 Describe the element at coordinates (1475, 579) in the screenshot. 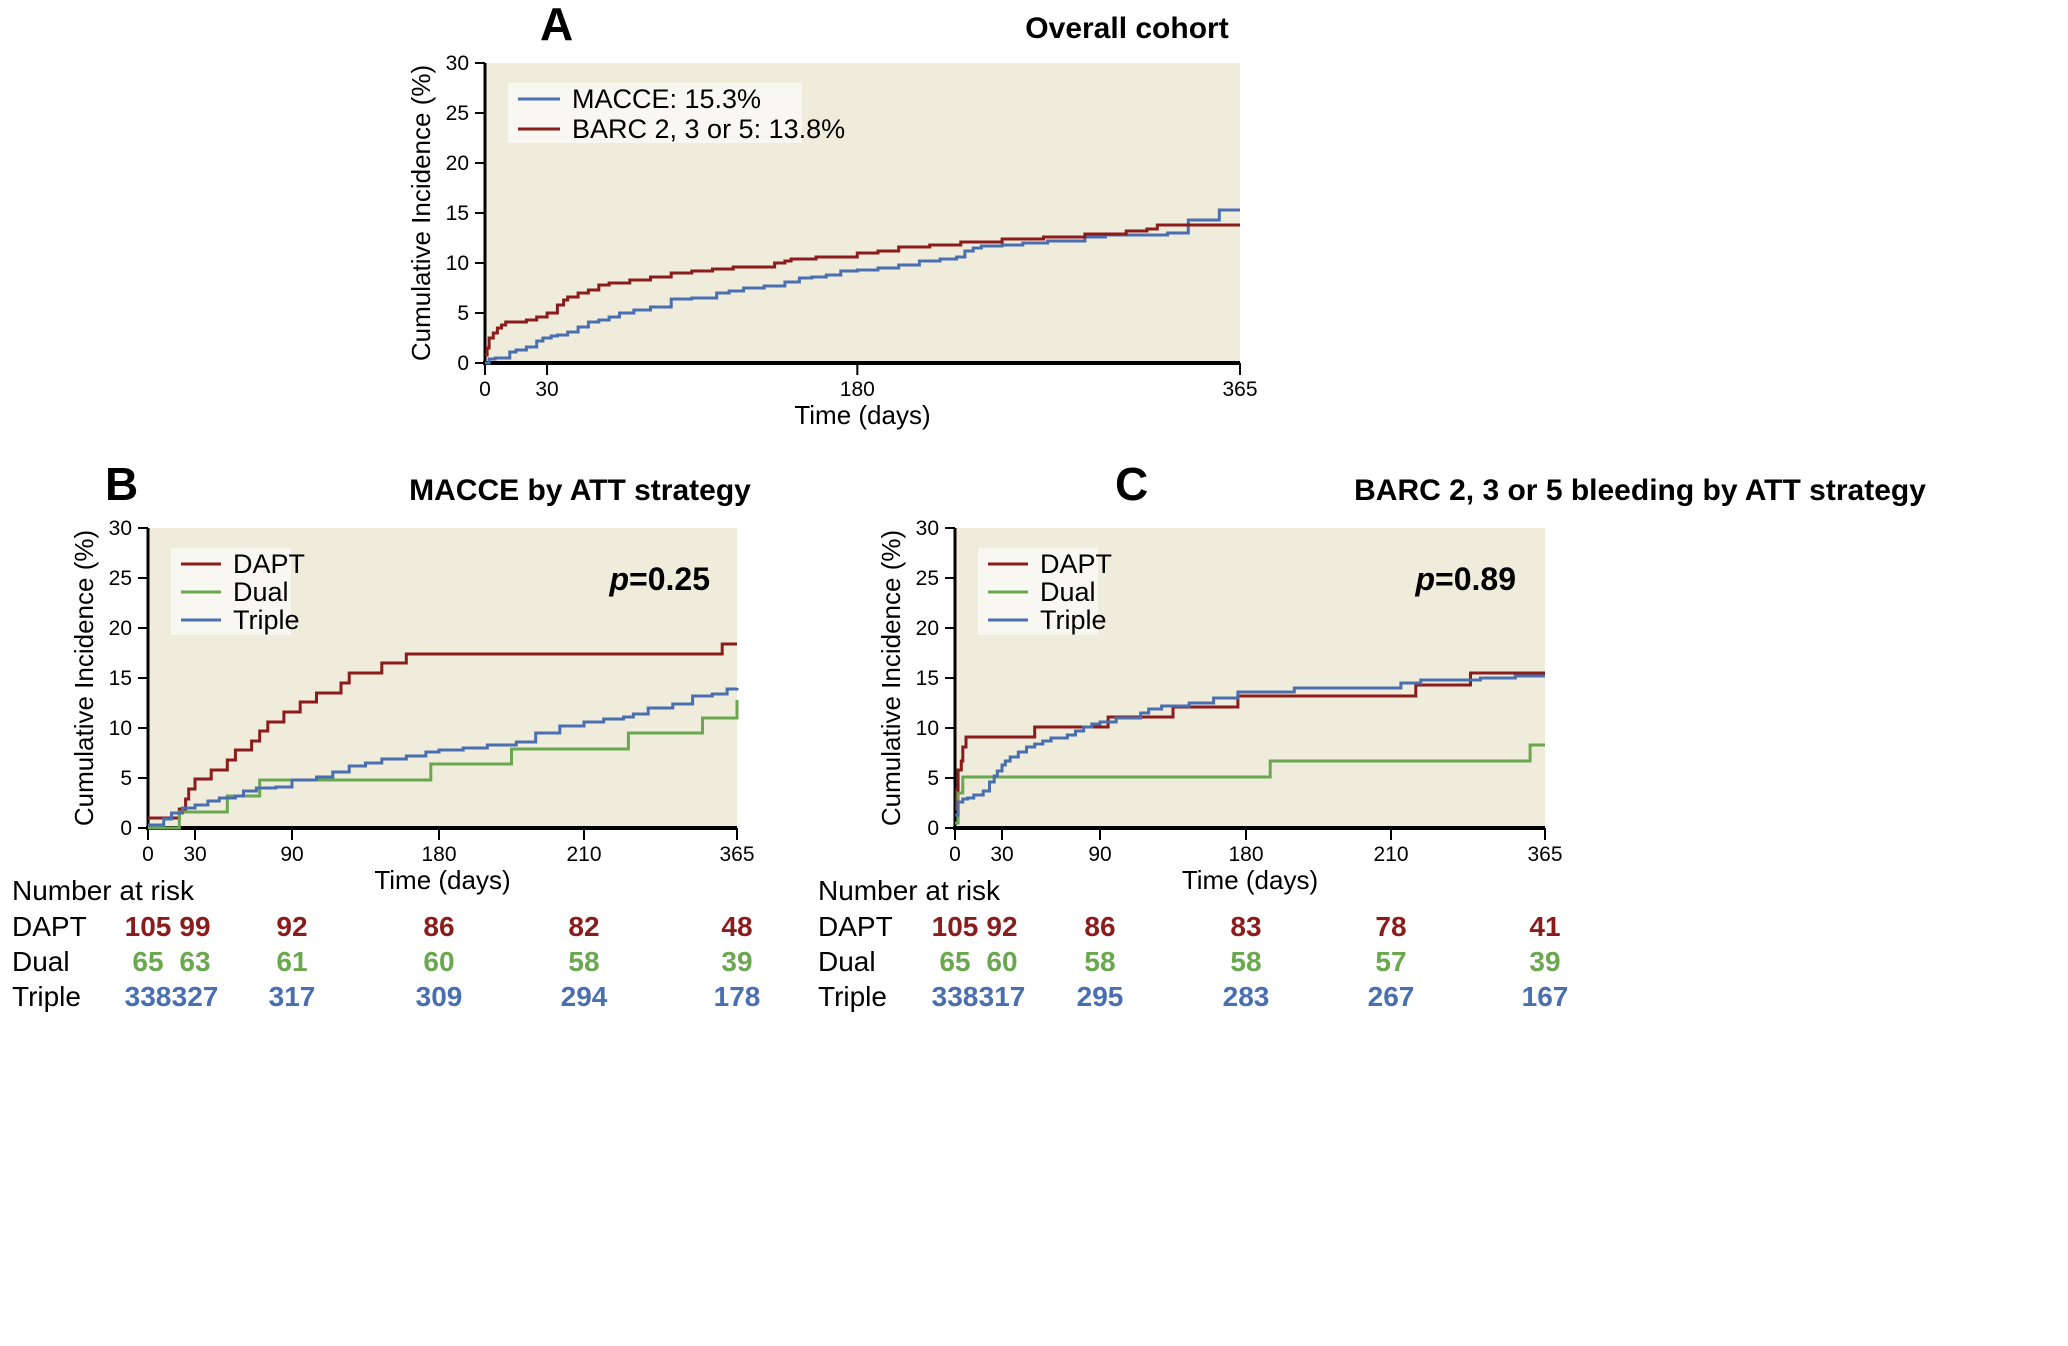

I see `p-value-number: =0.89` at that location.